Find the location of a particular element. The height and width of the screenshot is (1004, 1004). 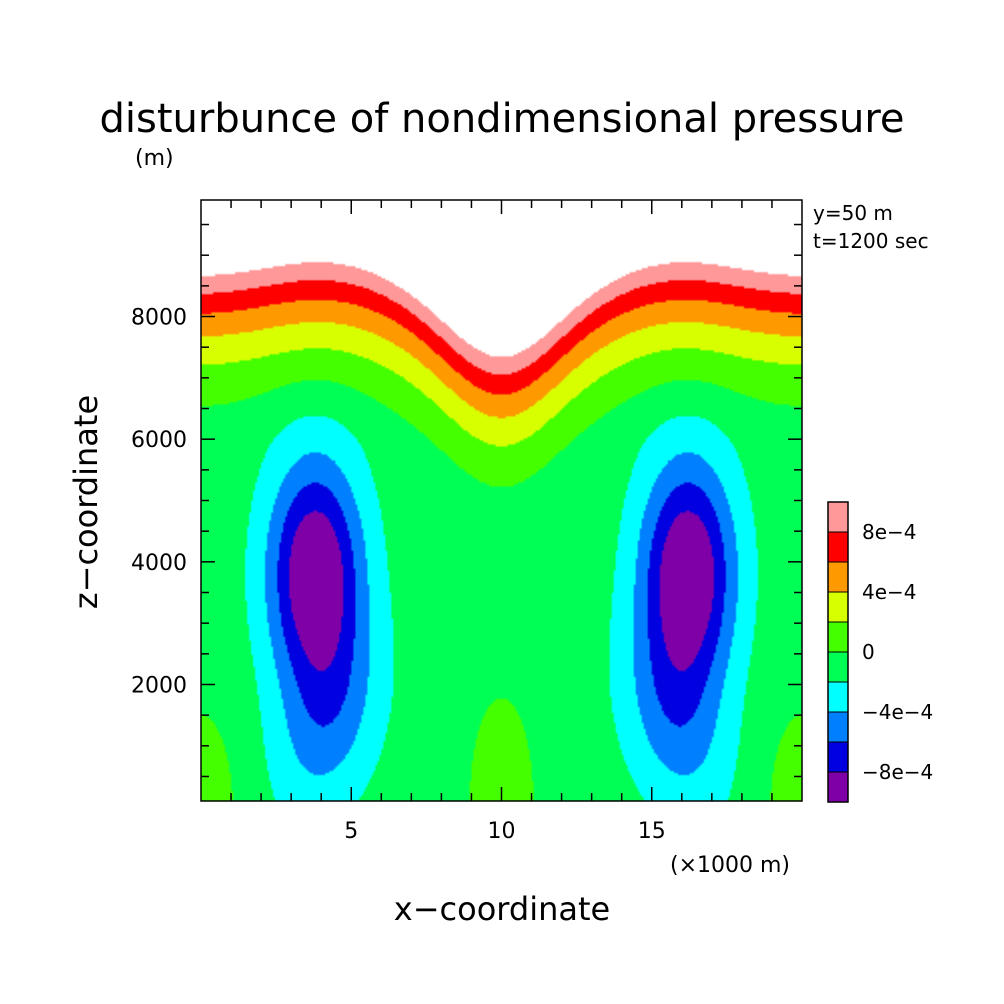

x-tick-label: 10 is located at coordinates (502, 831).